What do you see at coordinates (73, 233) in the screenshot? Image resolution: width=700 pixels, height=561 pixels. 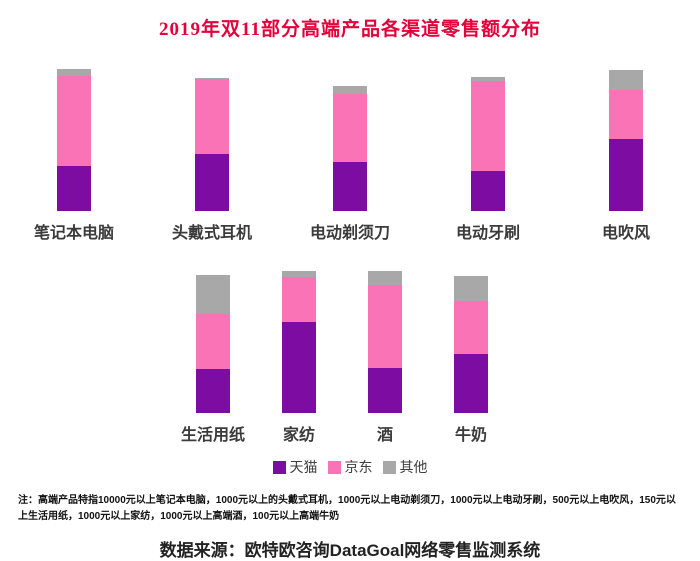 I see `category-label: 笔记本电脑` at bounding box center [73, 233].